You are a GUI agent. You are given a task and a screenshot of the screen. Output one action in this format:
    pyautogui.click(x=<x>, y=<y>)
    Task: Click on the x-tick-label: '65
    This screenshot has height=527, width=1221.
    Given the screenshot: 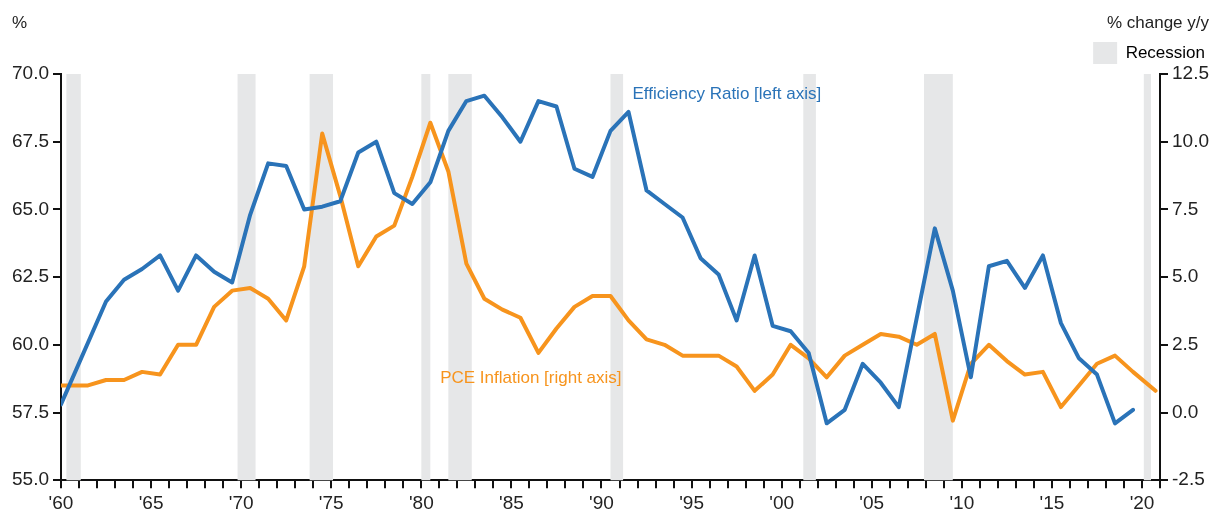 What is the action you would take?
    pyautogui.click(x=151, y=502)
    